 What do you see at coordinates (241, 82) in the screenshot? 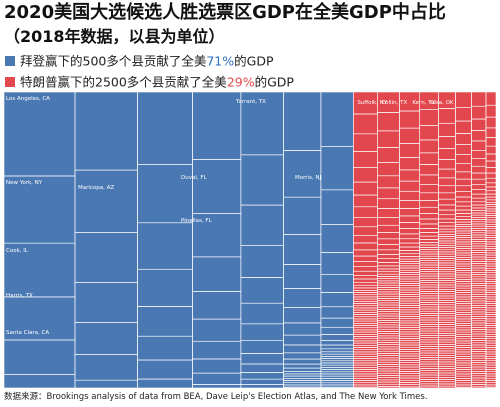
I see `legend-value: 29%` at bounding box center [241, 82].